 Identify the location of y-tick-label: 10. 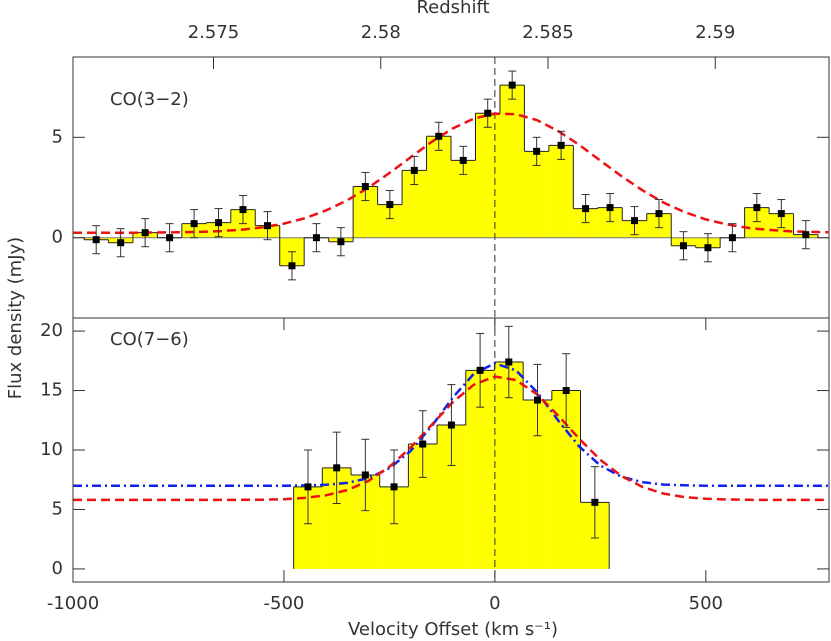
(51, 449).